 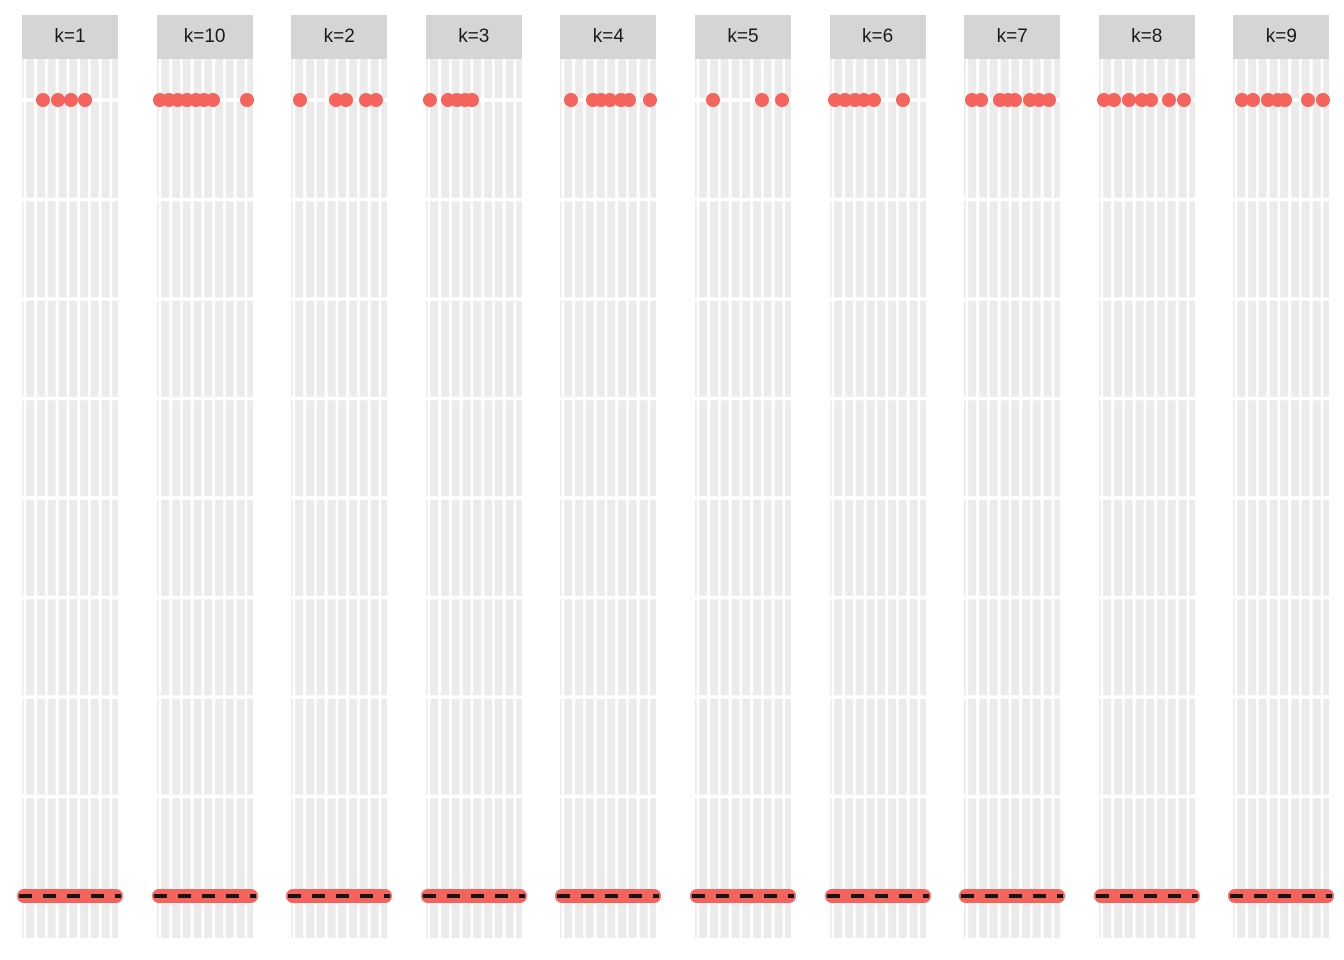 I want to click on facet-k-8: k=8, so click(x=1146, y=476).